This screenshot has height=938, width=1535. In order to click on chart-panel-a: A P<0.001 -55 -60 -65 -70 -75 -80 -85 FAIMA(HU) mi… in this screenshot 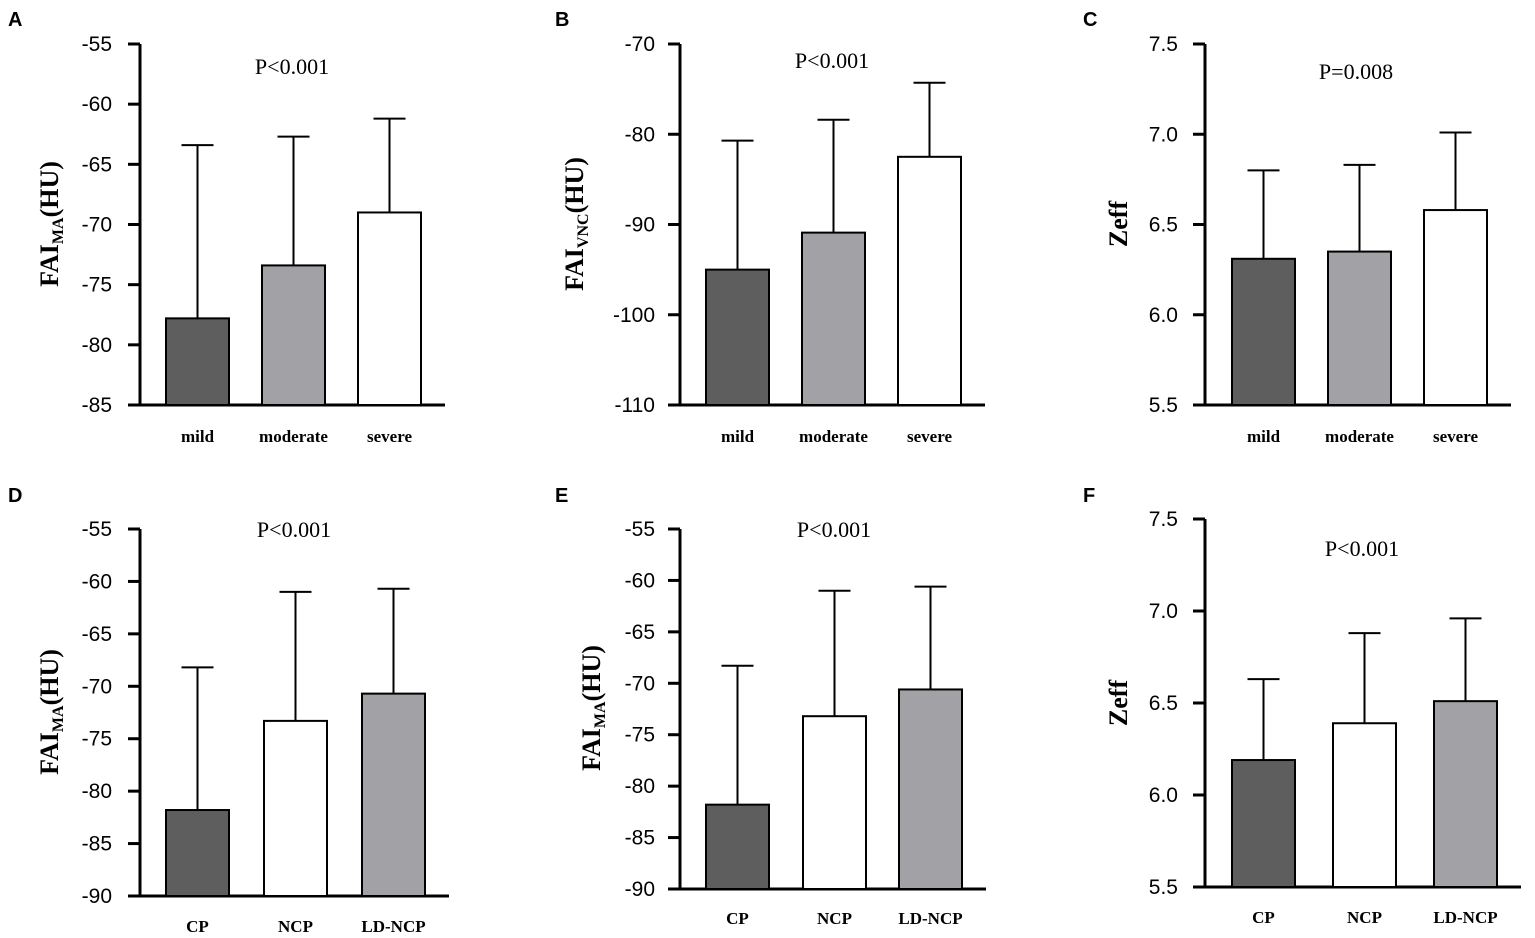, I will do `click(226, 227)`.